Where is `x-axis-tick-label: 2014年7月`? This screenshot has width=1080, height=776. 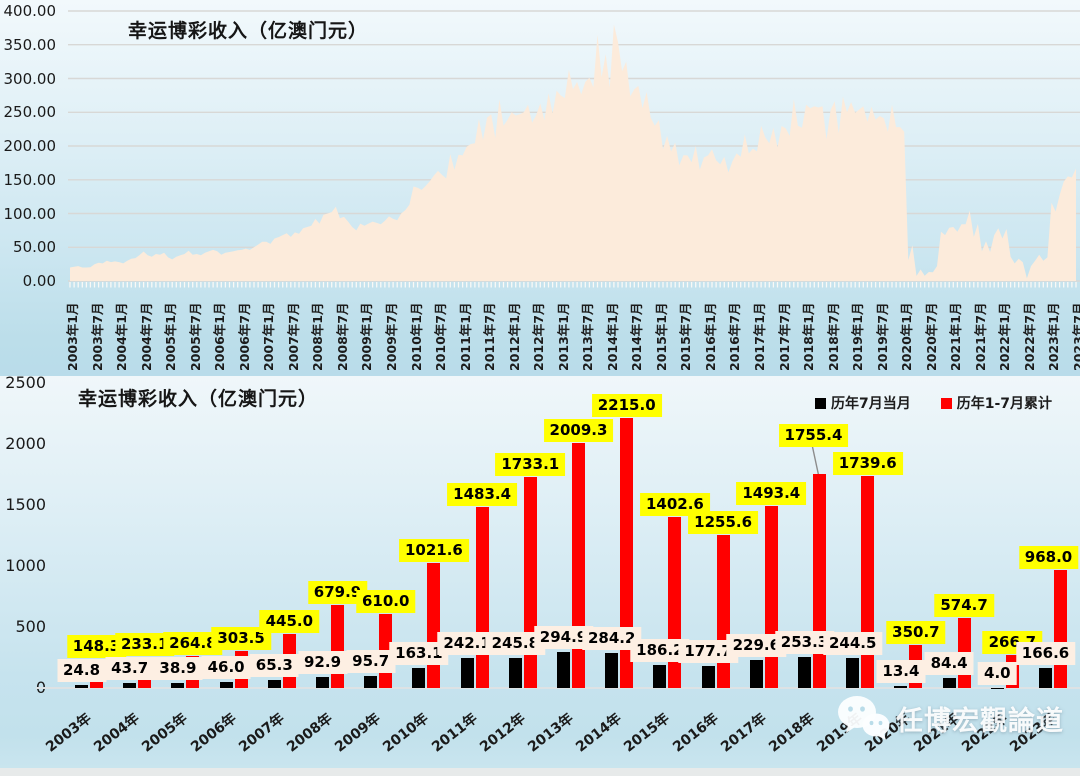
x-axis-tick-label: 2014年7月 is located at coordinates (637, 337).